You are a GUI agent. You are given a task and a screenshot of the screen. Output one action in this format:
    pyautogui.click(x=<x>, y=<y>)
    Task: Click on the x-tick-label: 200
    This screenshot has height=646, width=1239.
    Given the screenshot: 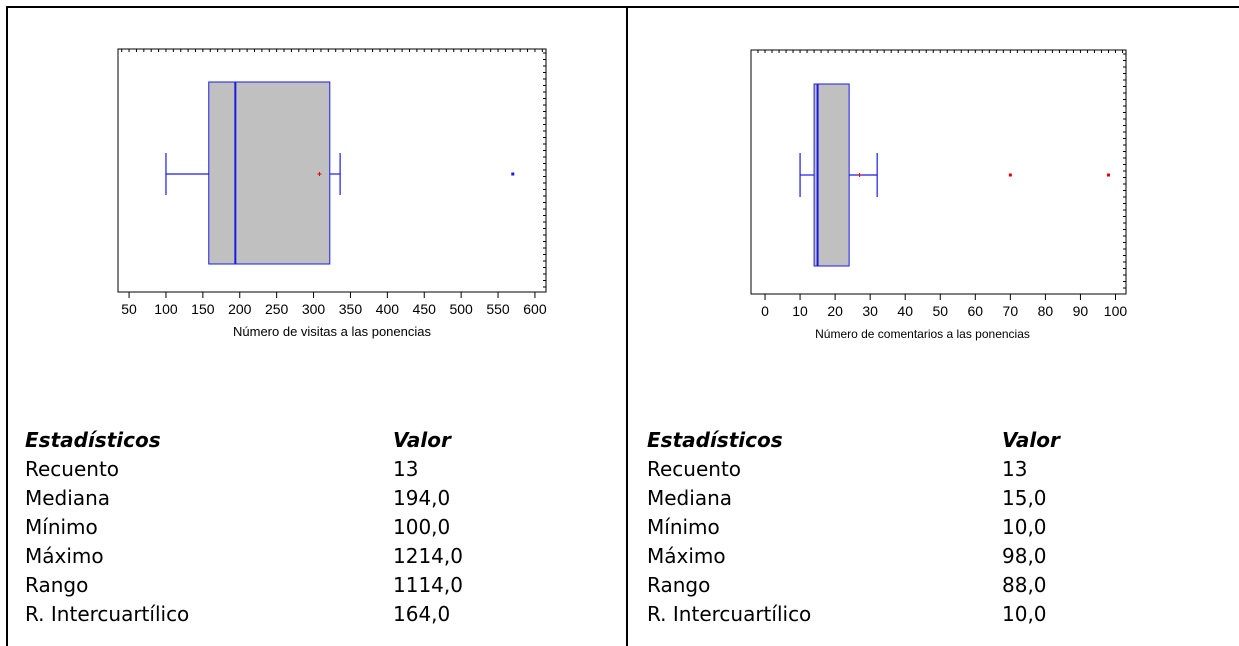 What is the action you would take?
    pyautogui.click(x=240, y=309)
    